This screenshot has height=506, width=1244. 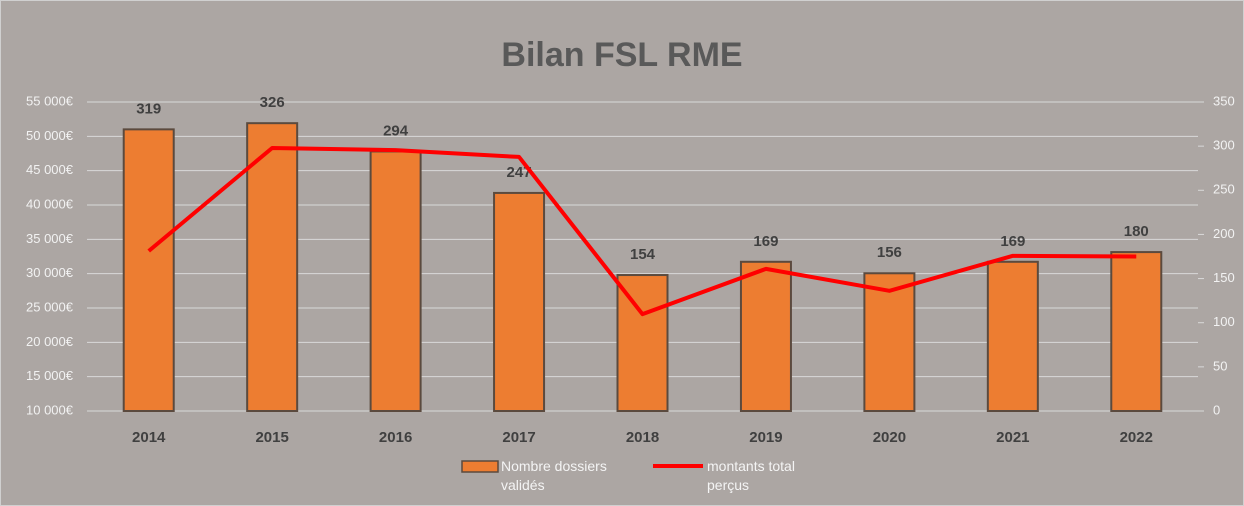 What do you see at coordinates (480, 466) in the screenshot?
I see `legend-swatch` at bounding box center [480, 466].